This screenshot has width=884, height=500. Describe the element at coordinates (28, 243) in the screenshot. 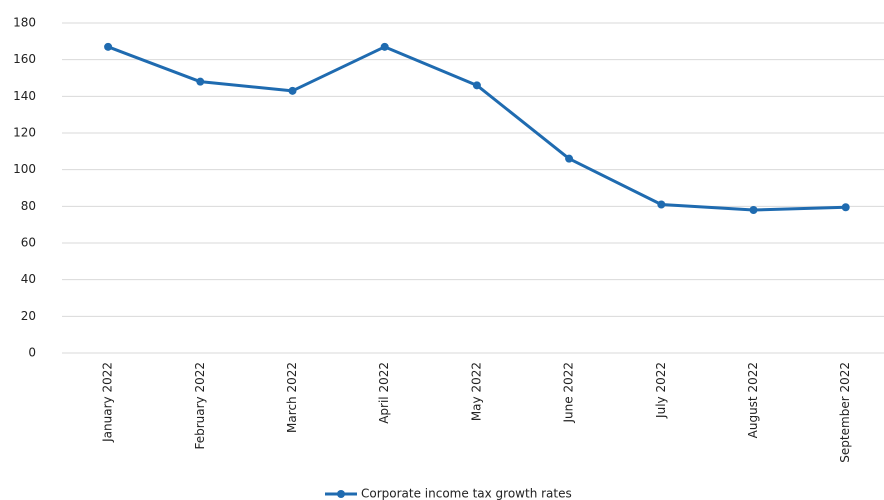

I see `y-tick-label: 60` at that location.